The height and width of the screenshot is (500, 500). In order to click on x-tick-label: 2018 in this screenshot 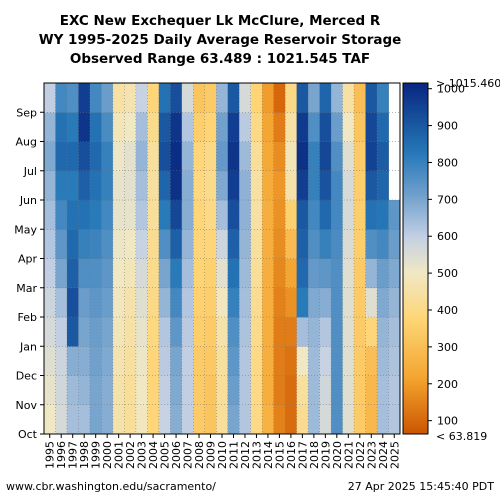, I will do `click(314, 455)`.